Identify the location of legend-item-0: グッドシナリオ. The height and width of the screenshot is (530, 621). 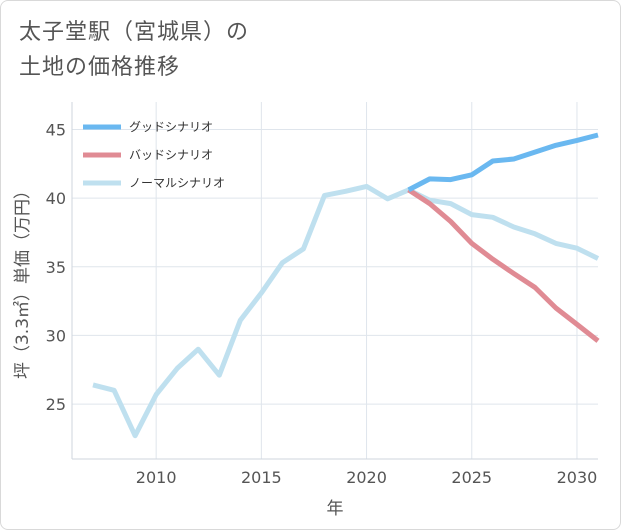
(148, 127).